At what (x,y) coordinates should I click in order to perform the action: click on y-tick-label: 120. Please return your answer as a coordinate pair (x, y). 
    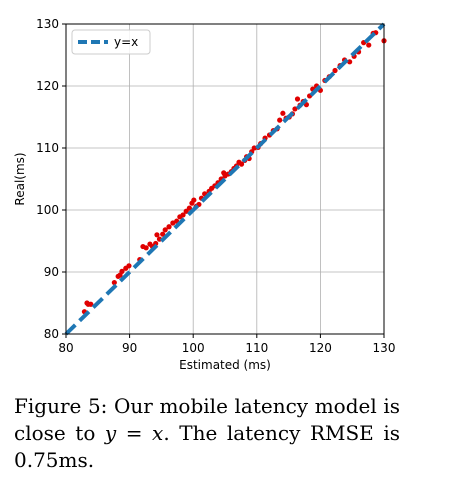
    Looking at the image, I should click on (47, 86).